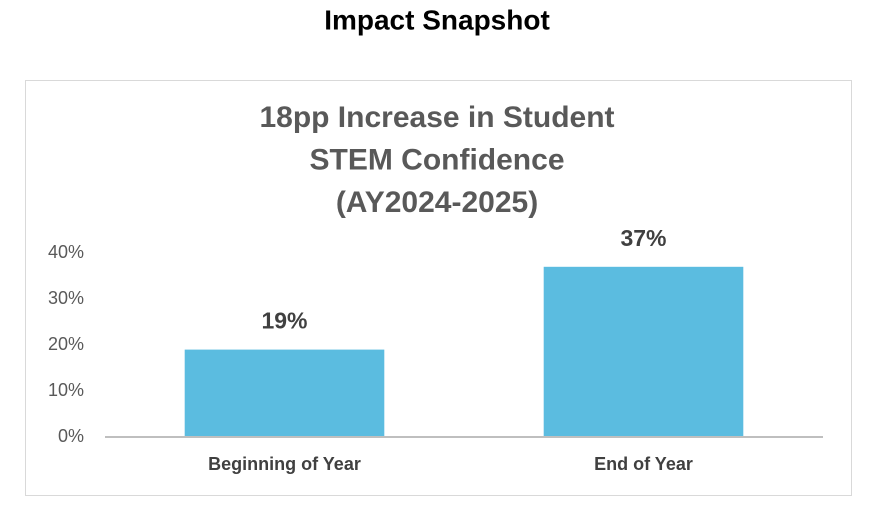 The image size is (874, 512). What do you see at coordinates (436, 159) in the screenshot?
I see `chart-title: STEM Confidence` at bounding box center [436, 159].